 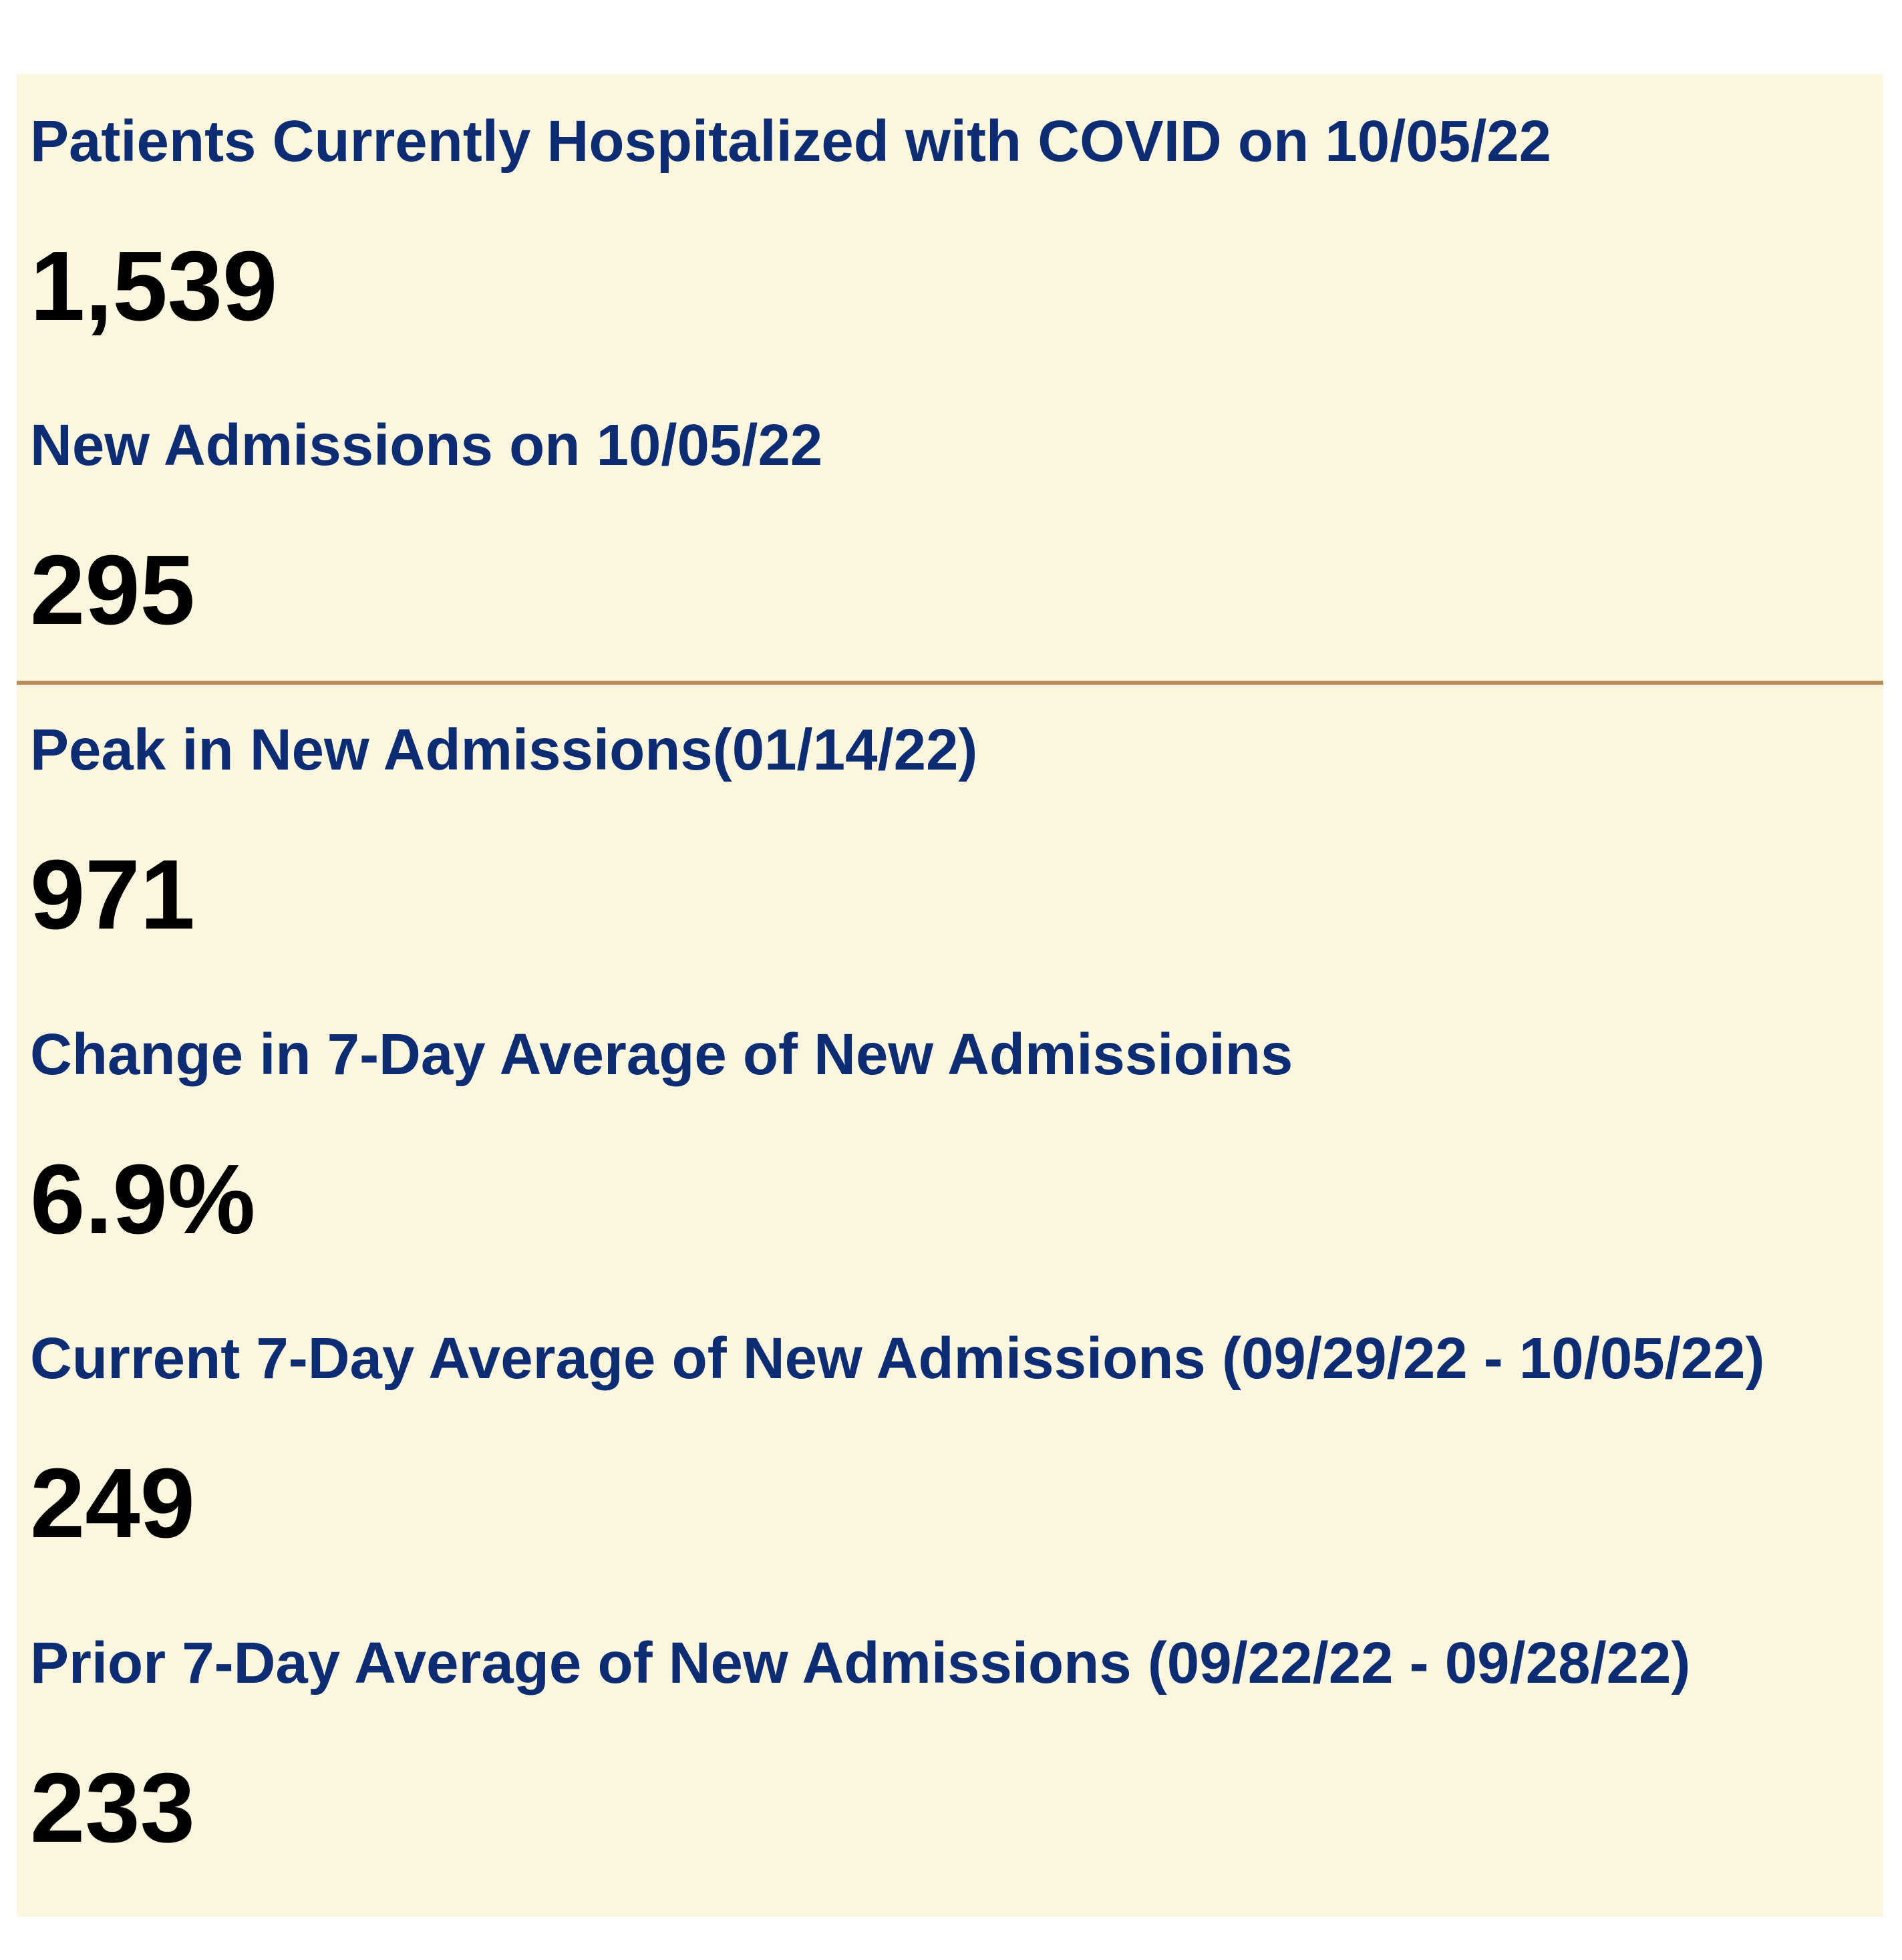 What do you see at coordinates (426, 445) in the screenshot?
I see `stat-label: New Admissions on 10/05/22` at bounding box center [426, 445].